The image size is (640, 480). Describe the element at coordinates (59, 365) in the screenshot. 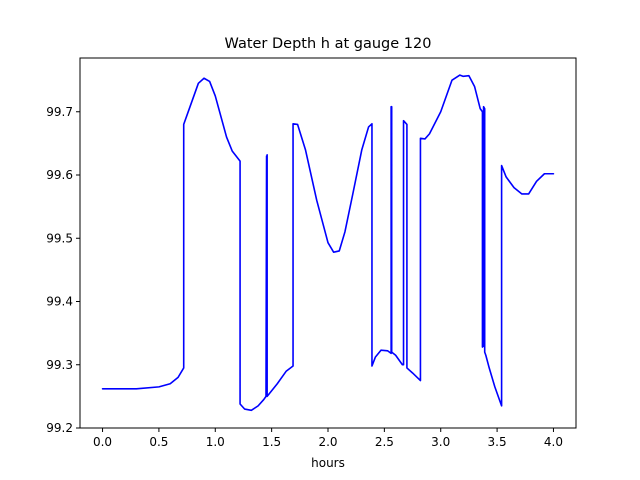

I see `y-tick-label: 99.3` at that location.